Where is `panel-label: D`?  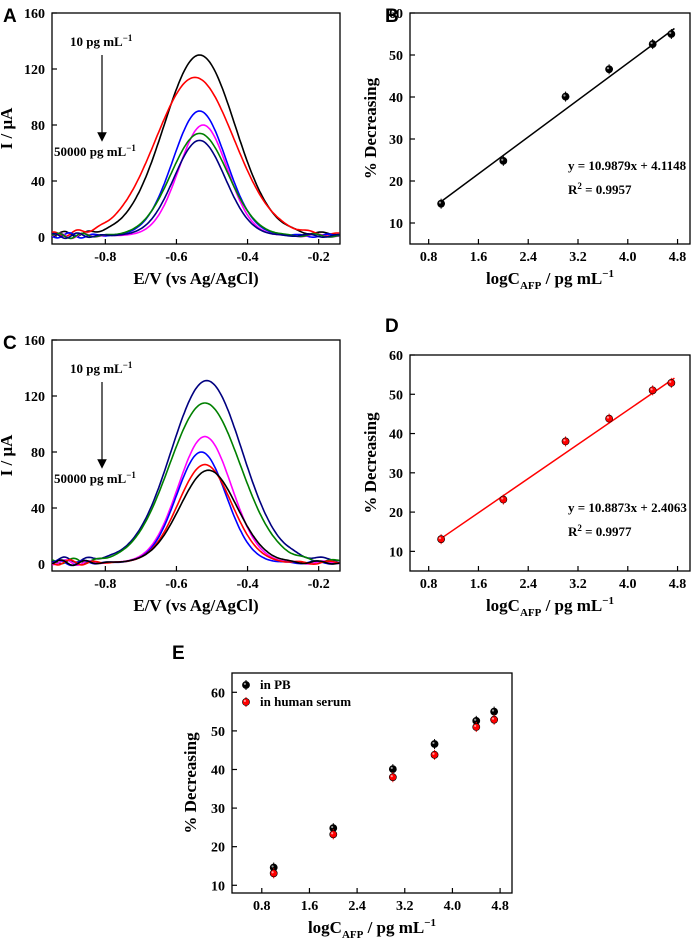
panel-label: D is located at coordinates (392, 326).